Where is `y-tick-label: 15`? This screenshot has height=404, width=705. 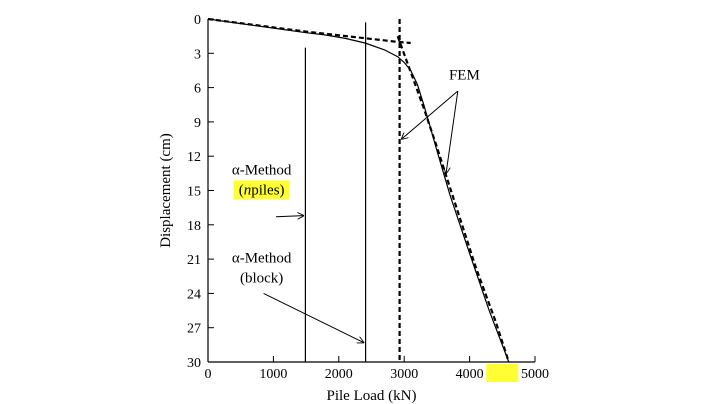 y-tick-label: 15 is located at coordinates (194, 192).